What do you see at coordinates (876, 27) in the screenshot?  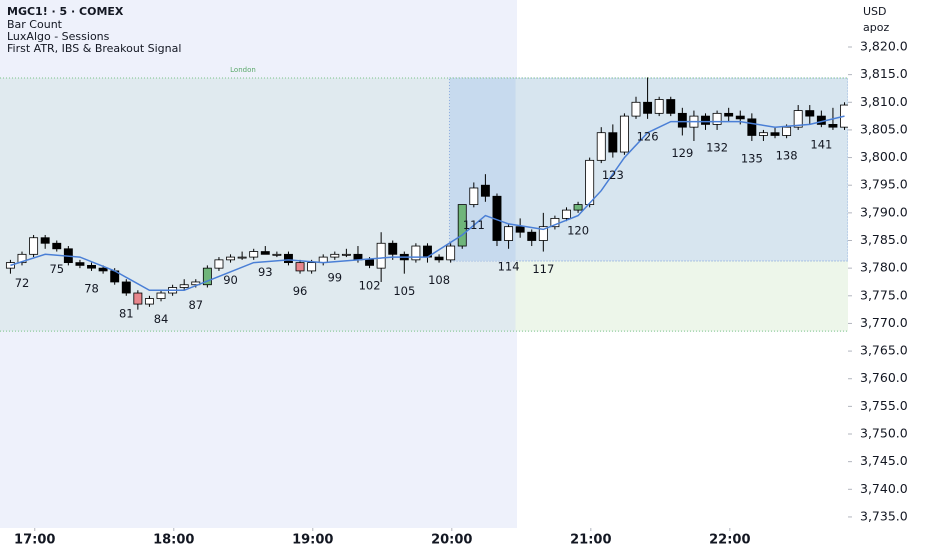 I see `user-name: apoz` at bounding box center [876, 27].